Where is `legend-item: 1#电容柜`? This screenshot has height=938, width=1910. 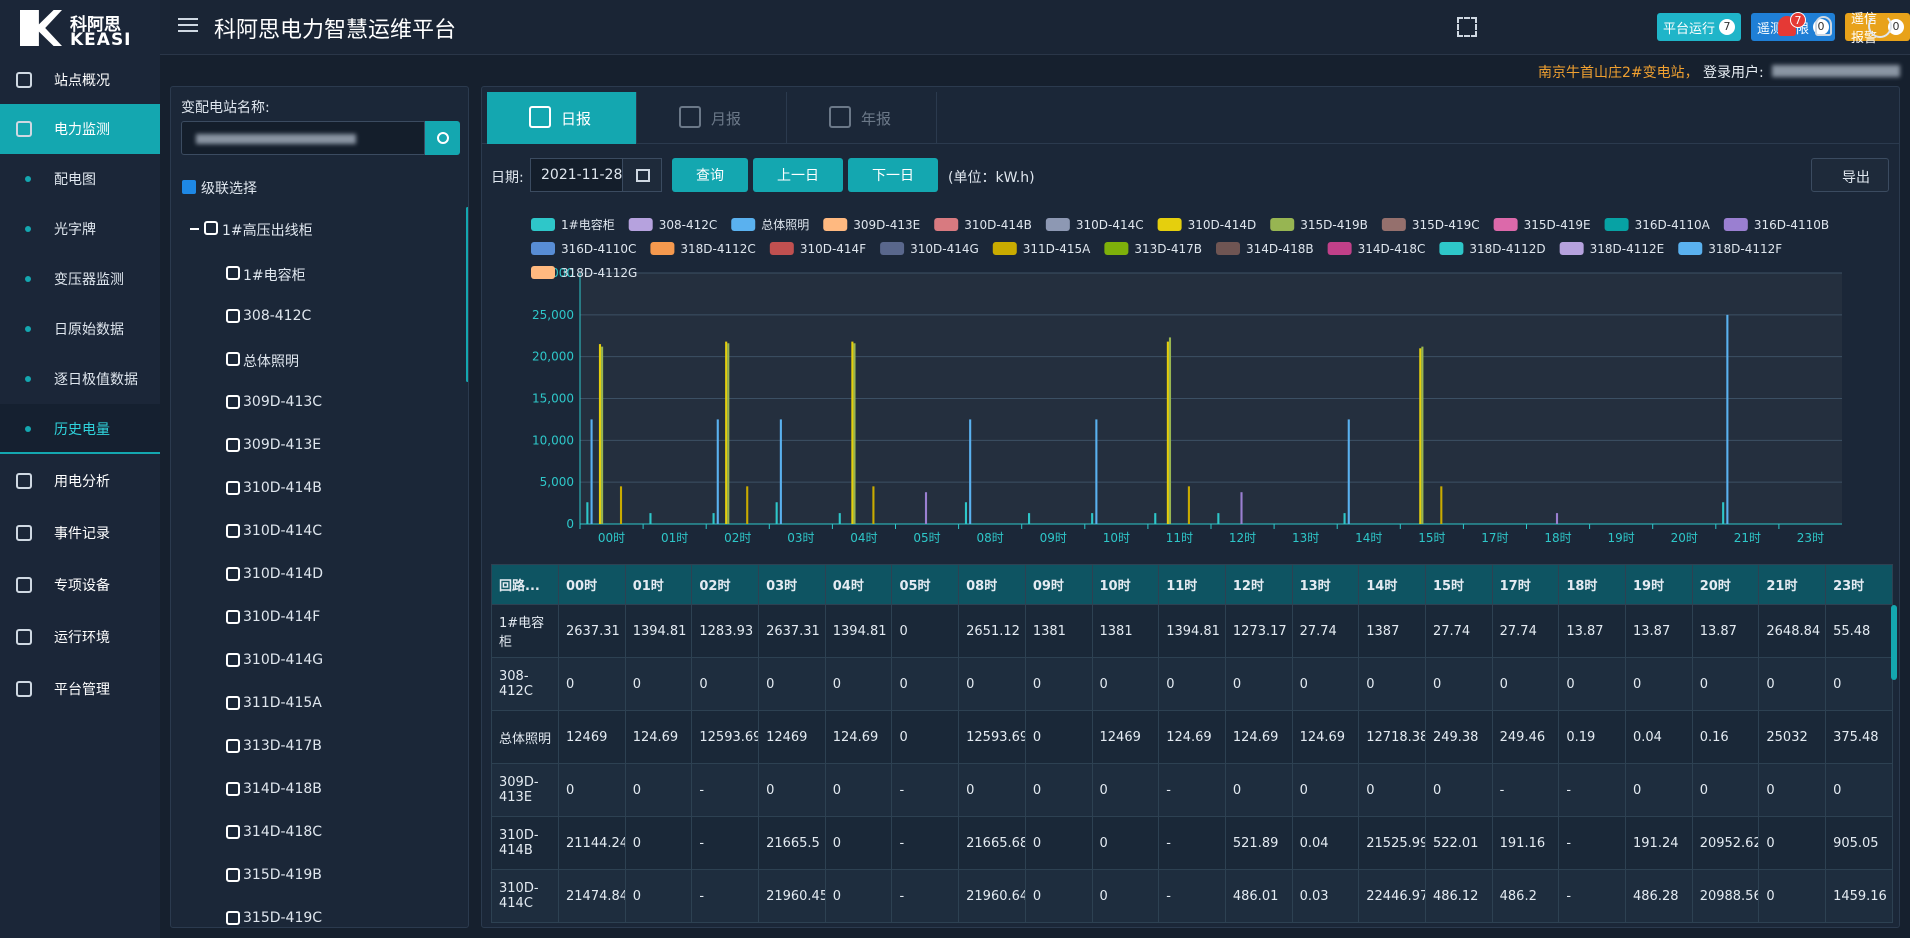 legend-item: 1#电容柜 is located at coordinates (573, 224).